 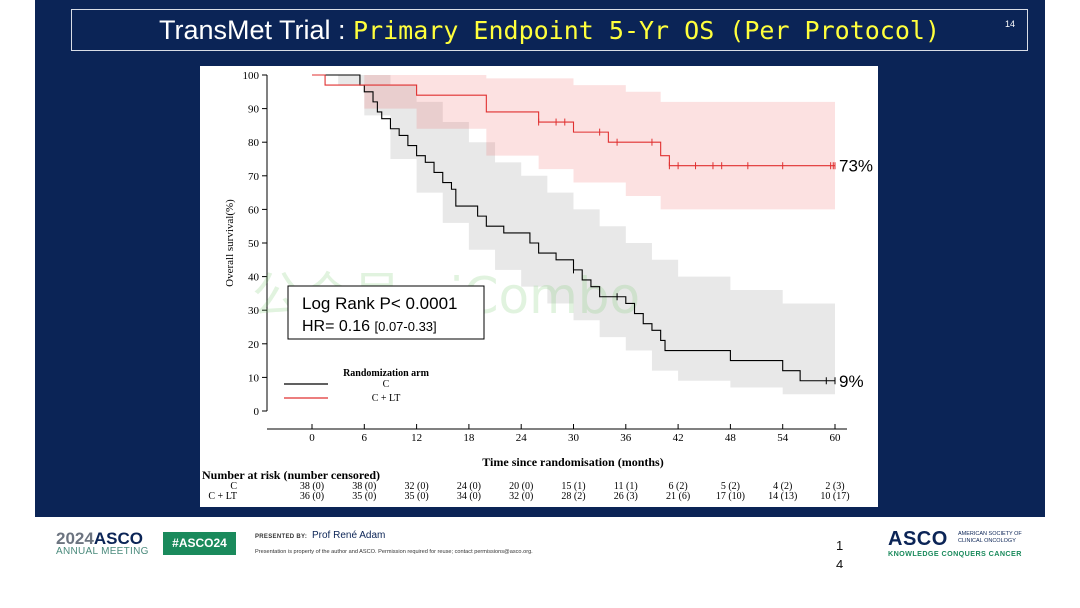 What do you see at coordinates (257, 412) in the screenshot?
I see `y-tick-label: 0` at bounding box center [257, 412].